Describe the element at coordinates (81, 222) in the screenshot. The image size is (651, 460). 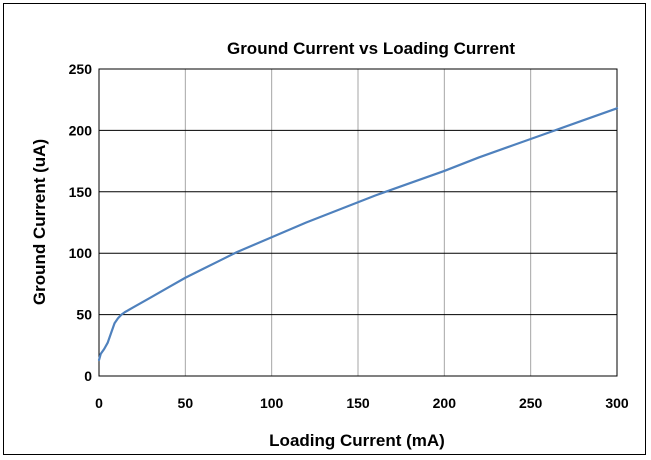
I see `y-tick-labels: 0 50 100 150 200 250` at that location.